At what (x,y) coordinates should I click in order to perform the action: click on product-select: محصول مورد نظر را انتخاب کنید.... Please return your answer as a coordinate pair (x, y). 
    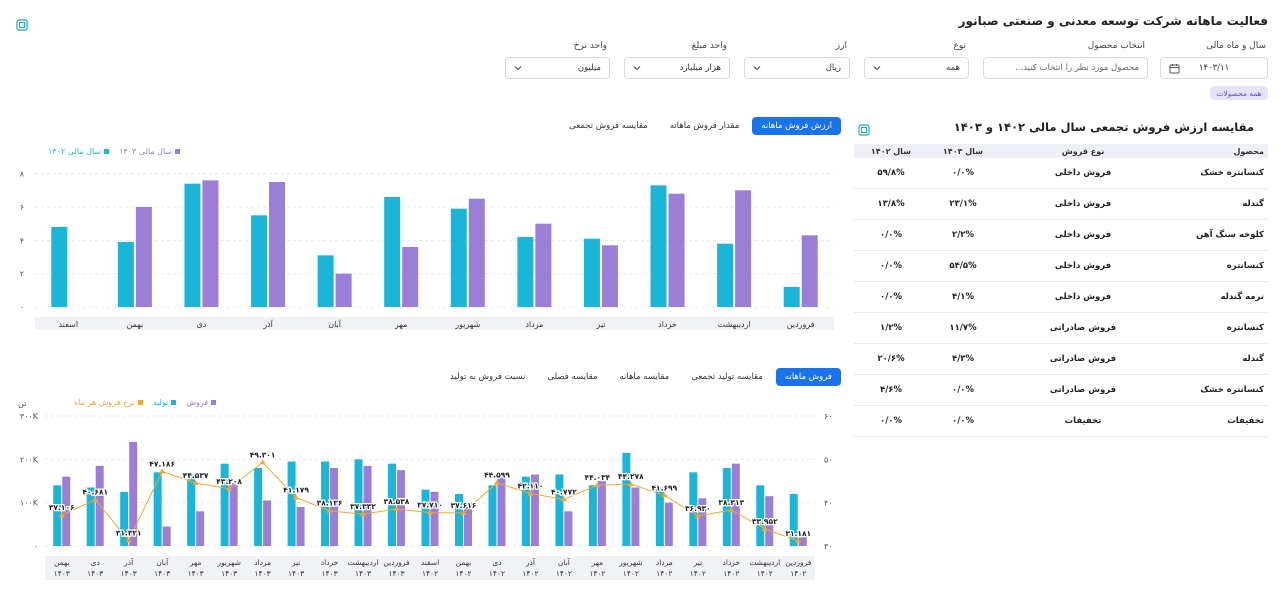
    Looking at the image, I should click on (1065, 68).